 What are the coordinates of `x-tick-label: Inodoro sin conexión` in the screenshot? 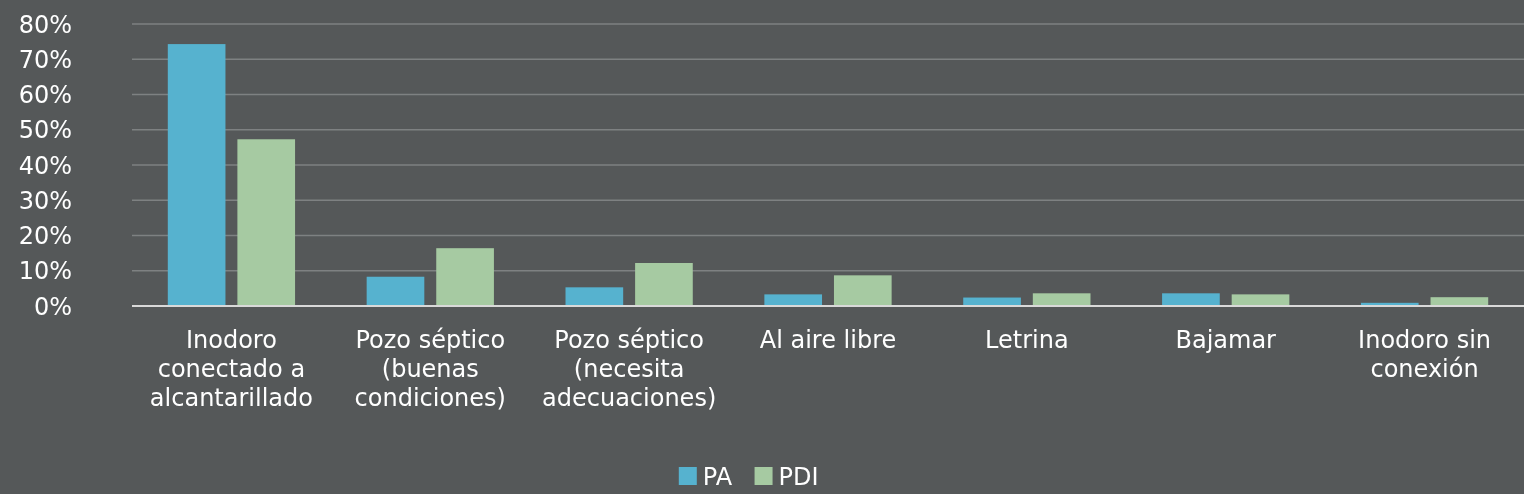 It's located at (1425, 354).